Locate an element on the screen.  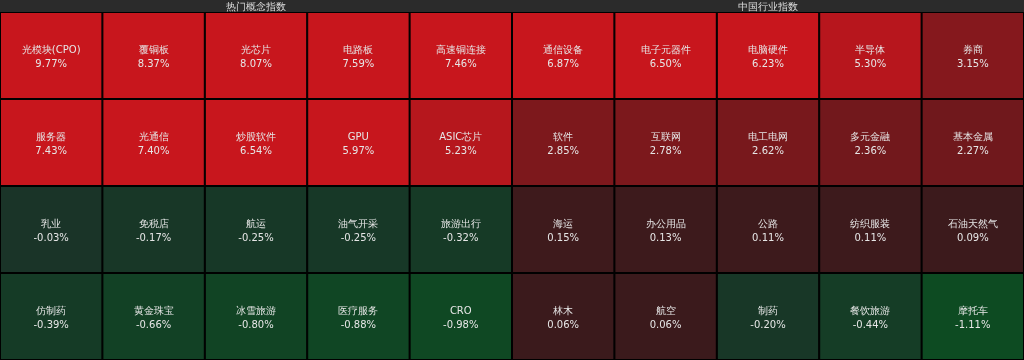
category-label: 林木 is located at coordinates (563, 310).